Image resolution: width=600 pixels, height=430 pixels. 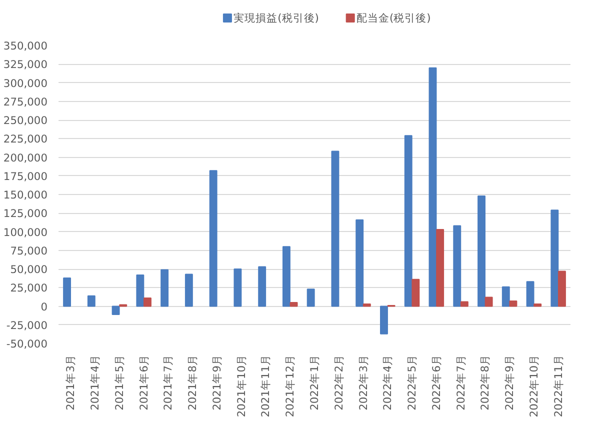 I want to click on y-tick-label: -25,000, so click(x=27, y=325).